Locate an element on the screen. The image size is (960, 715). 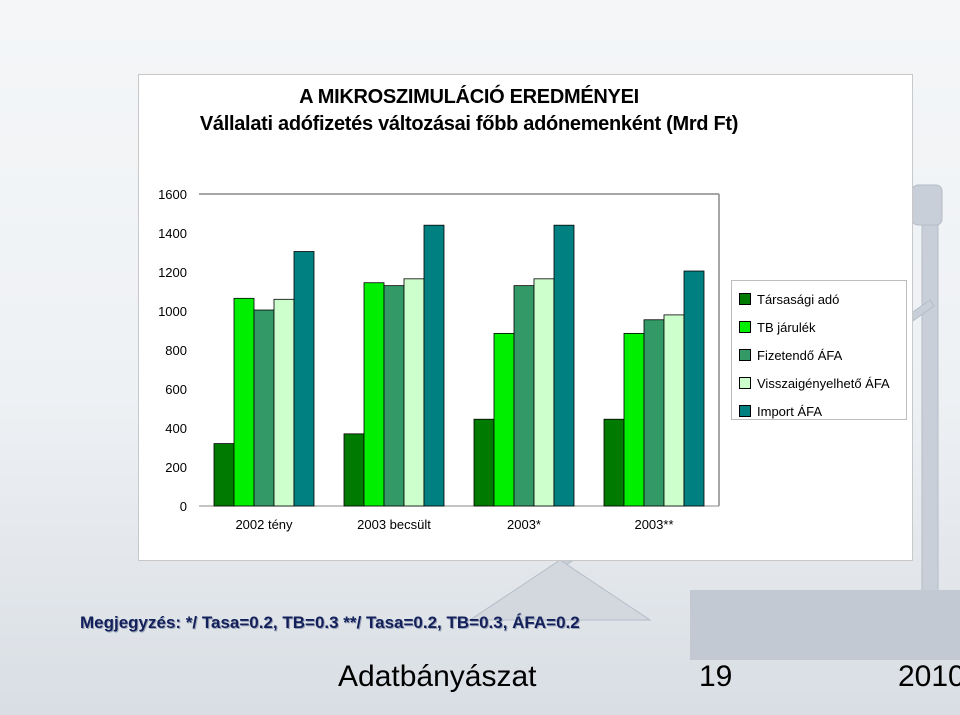
legend-item: TB járulék is located at coordinates (777, 327).